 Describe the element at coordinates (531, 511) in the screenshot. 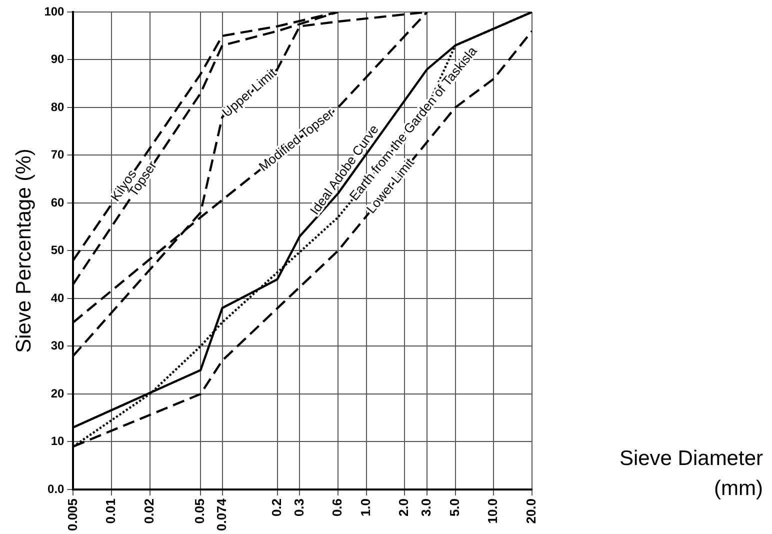

I see `x-tick-label: 20.0` at that location.